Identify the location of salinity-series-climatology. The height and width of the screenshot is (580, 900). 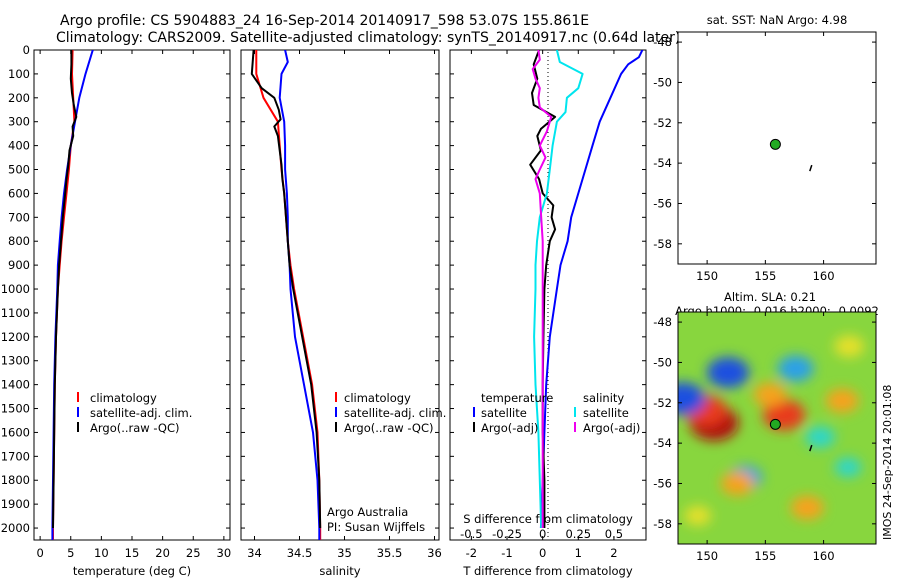
(288, 295).